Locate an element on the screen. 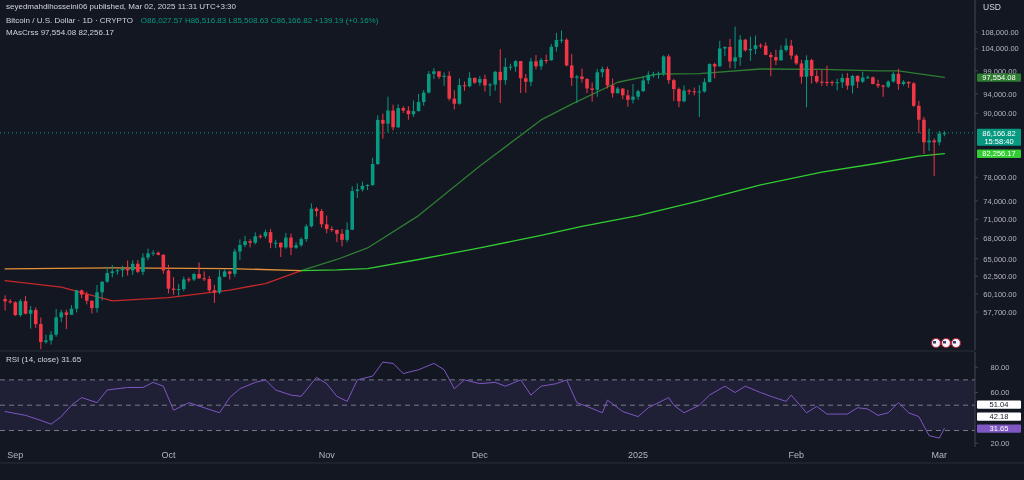 The image size is (1024, 480). annotation: seyedmahdihosseini06 published, Mar 02, 2025 11:31 UTC+3:30 is located at coordinates (121, 6).